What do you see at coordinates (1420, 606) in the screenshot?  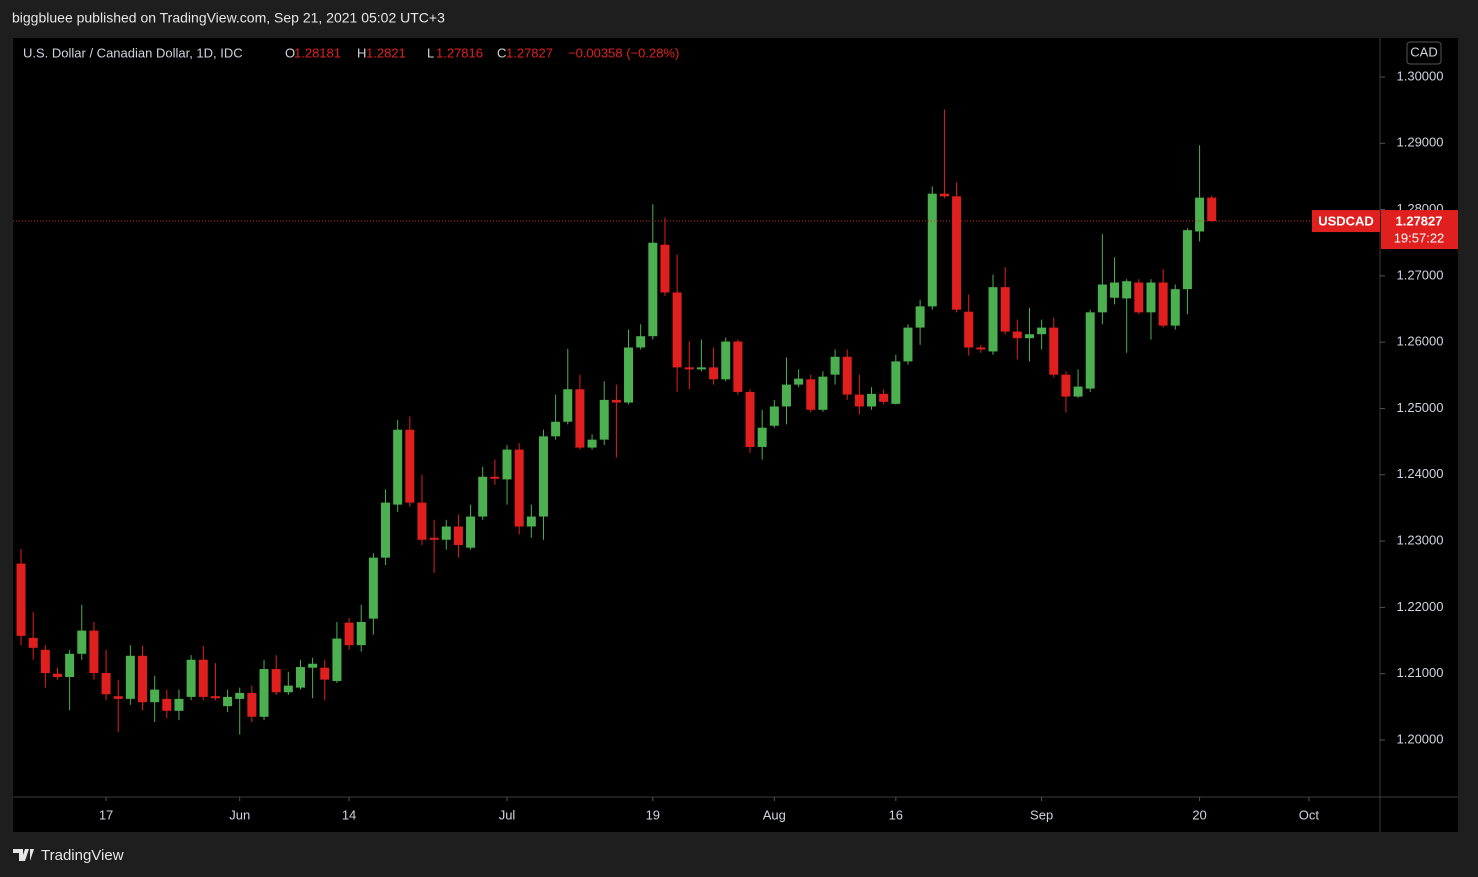 I see `y-tick-label: 1.22000` at bounding box center [1420, 606].